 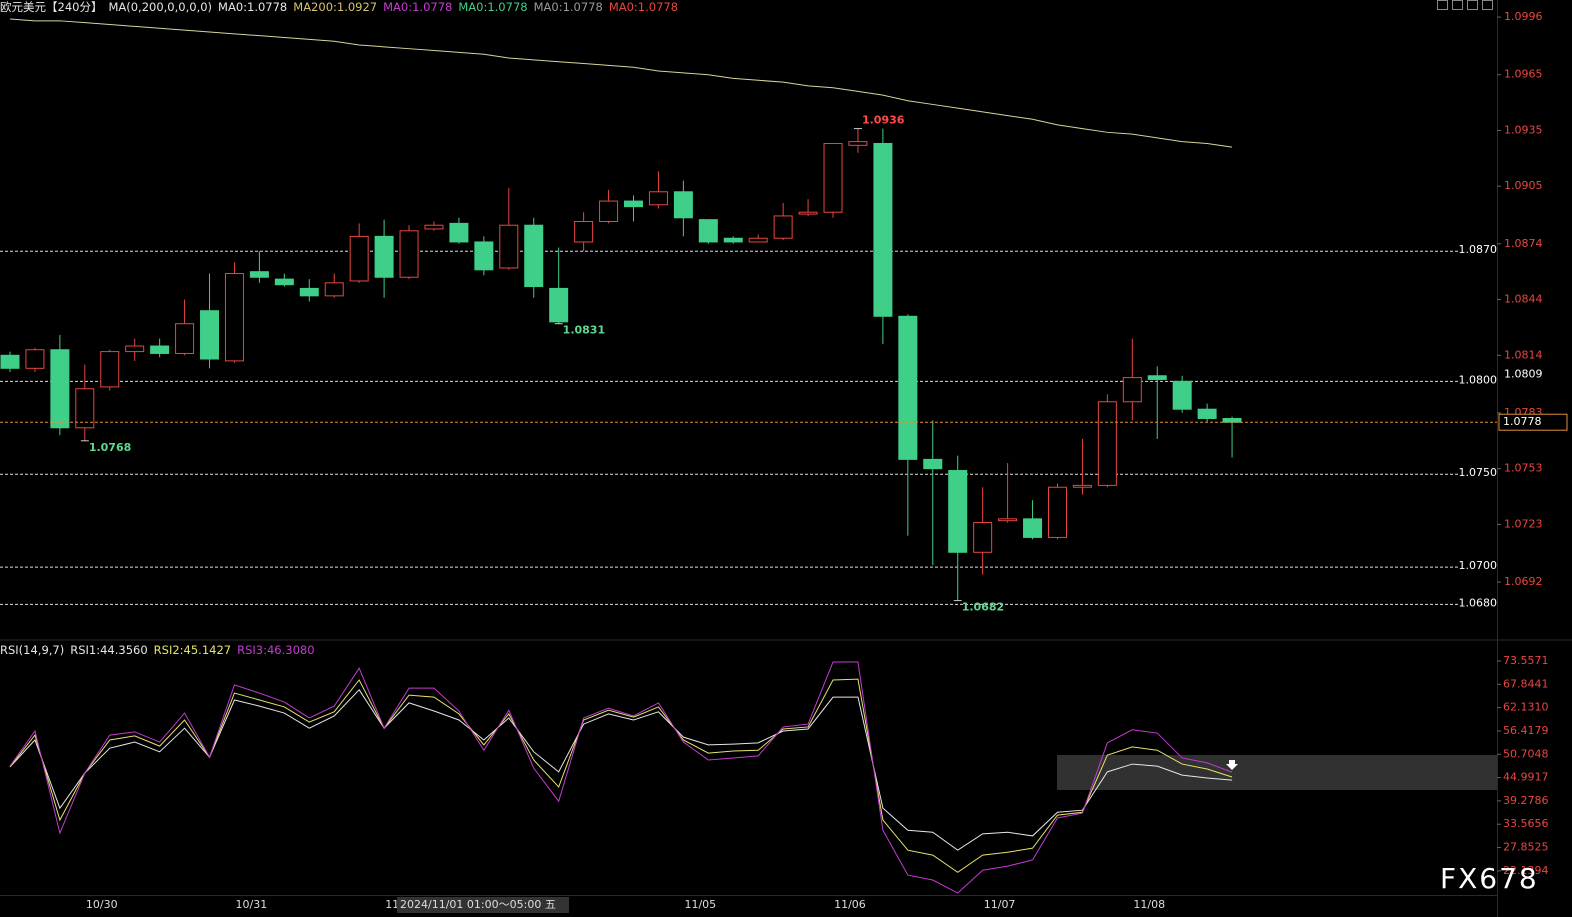 I want to click on y-tick-label: 1.0814, so click(x=1523, y=354).